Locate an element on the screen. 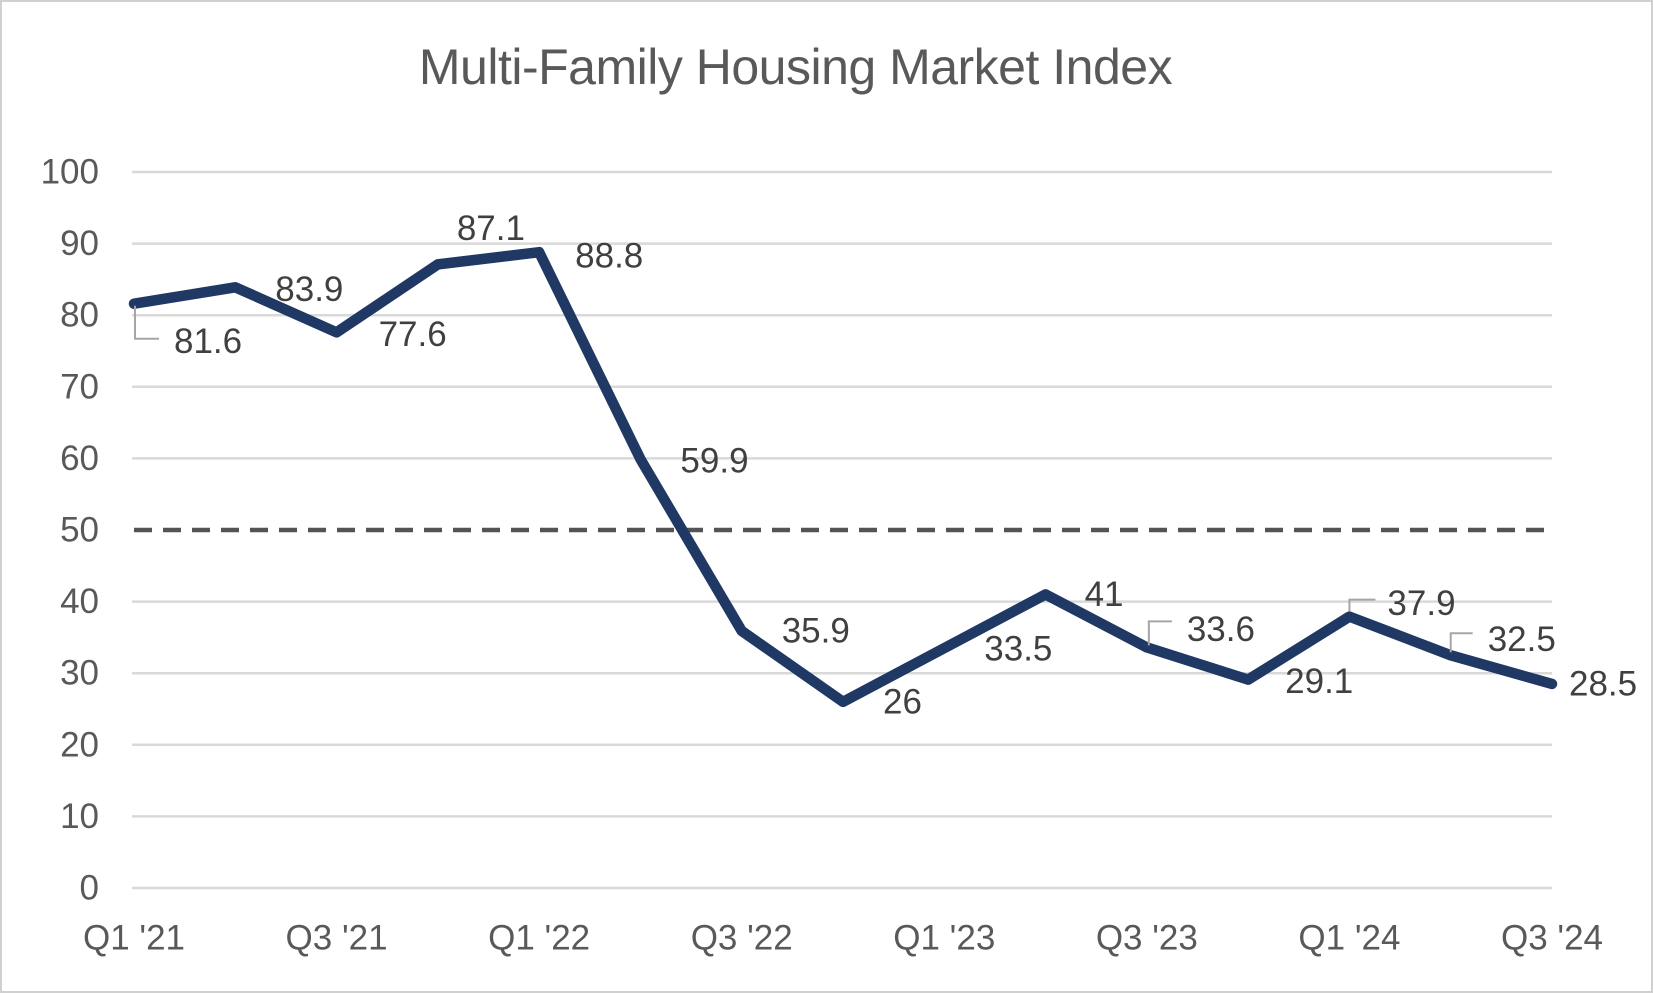 The height and width of the screenshot is (993, 1653). data-label: 83.9 is located at coordinates (309, 289).